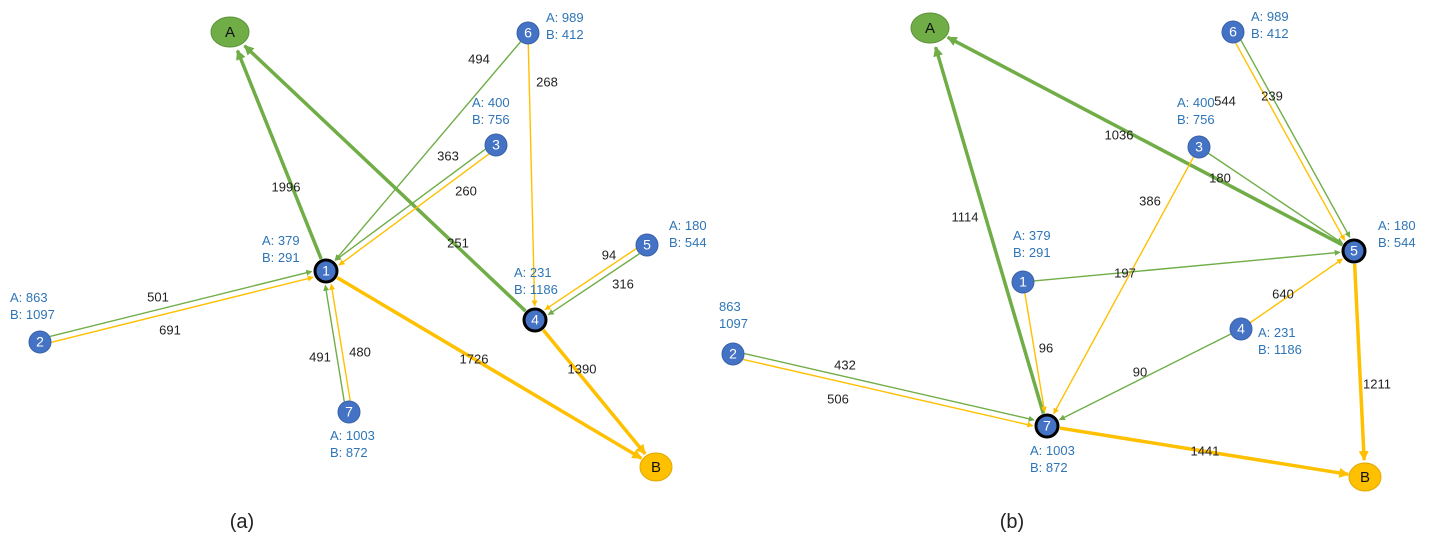  I want to click on edge-7-to-B-gold, so click(1204, 452).